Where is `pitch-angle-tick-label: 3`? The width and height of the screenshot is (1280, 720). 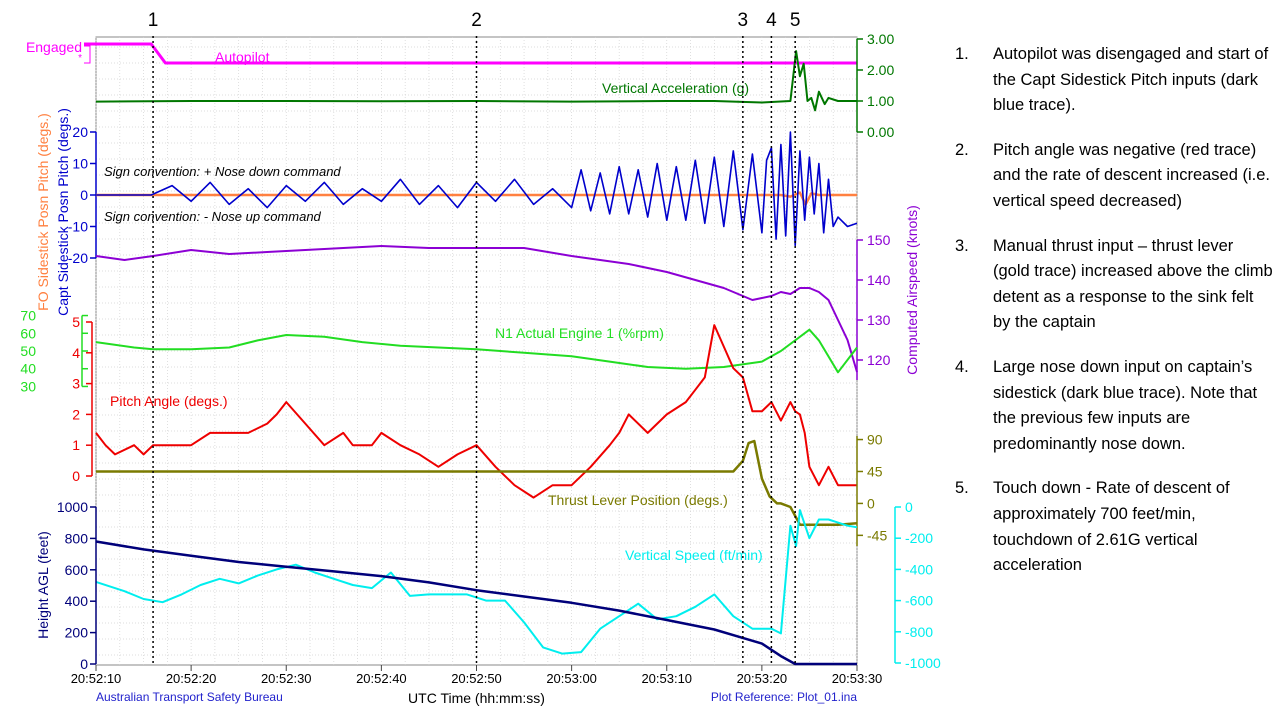 pitch-angle-tick-label: 3 is located at coordinates (76, 384).